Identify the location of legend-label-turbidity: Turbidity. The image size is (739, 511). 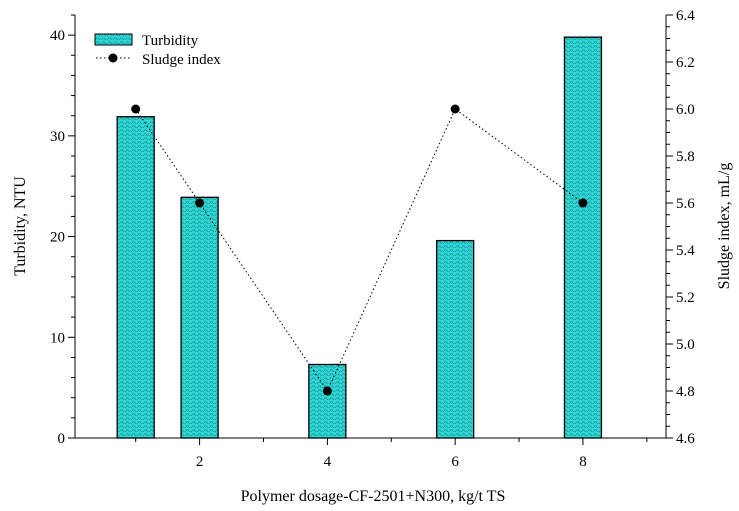
(170, 41).